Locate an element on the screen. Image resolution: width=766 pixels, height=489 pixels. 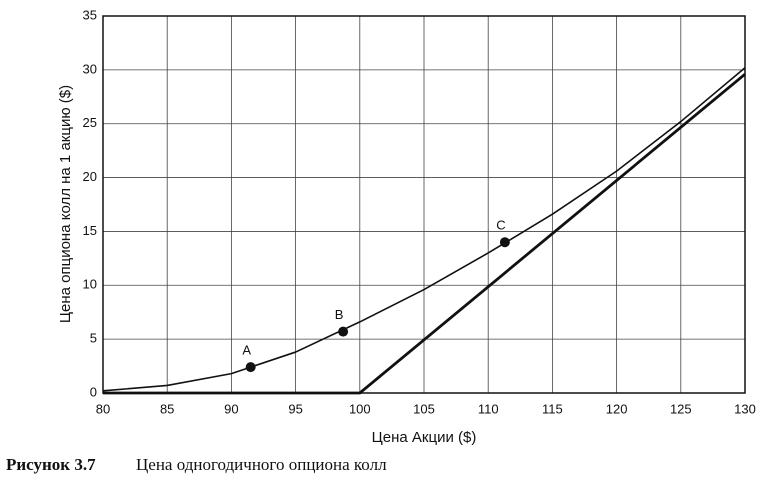
y-tick-label: 20 is located at coordinates (90, 176).